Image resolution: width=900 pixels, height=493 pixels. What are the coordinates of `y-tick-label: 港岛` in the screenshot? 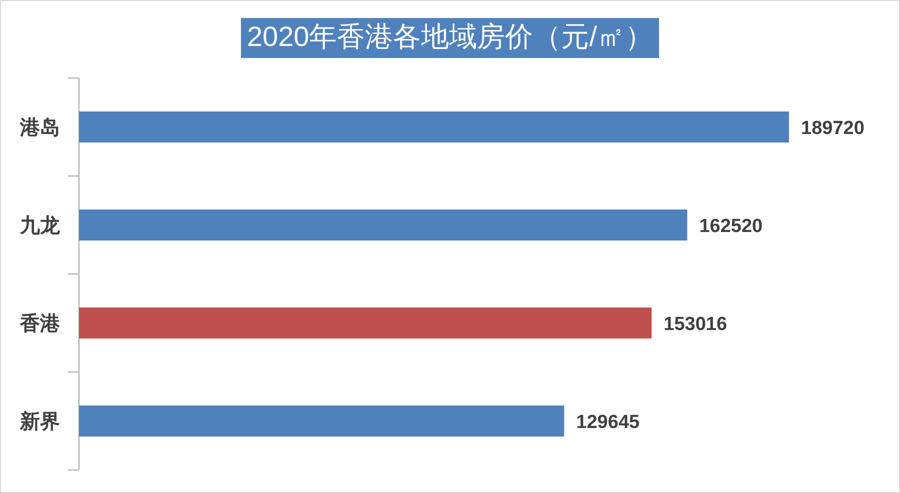 It's located at (39, 128).